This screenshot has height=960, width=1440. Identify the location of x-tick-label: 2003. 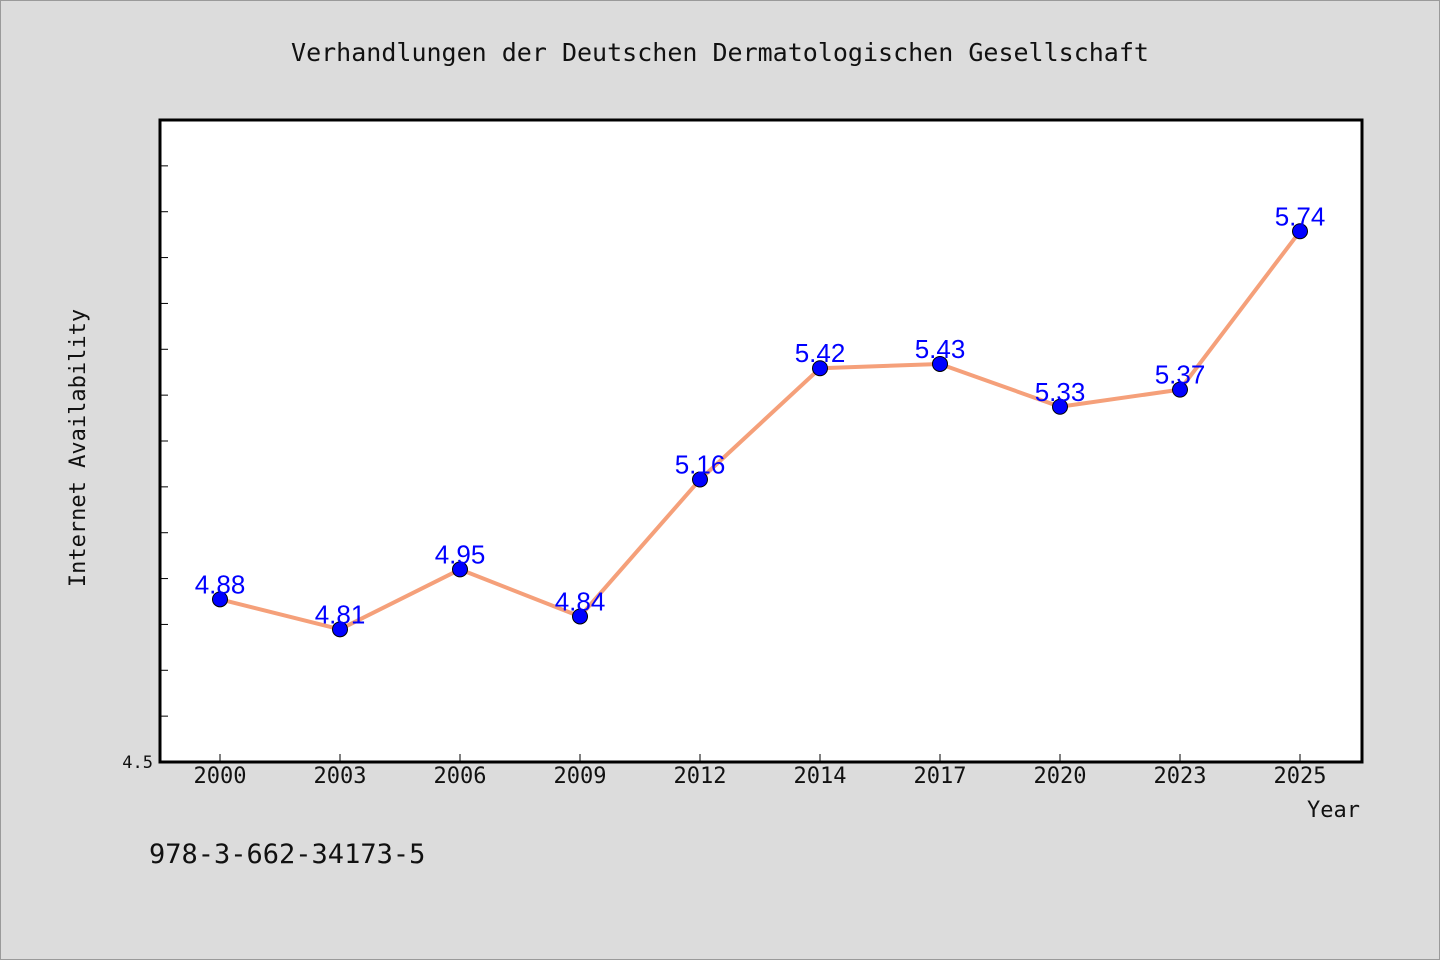
(340, 776).